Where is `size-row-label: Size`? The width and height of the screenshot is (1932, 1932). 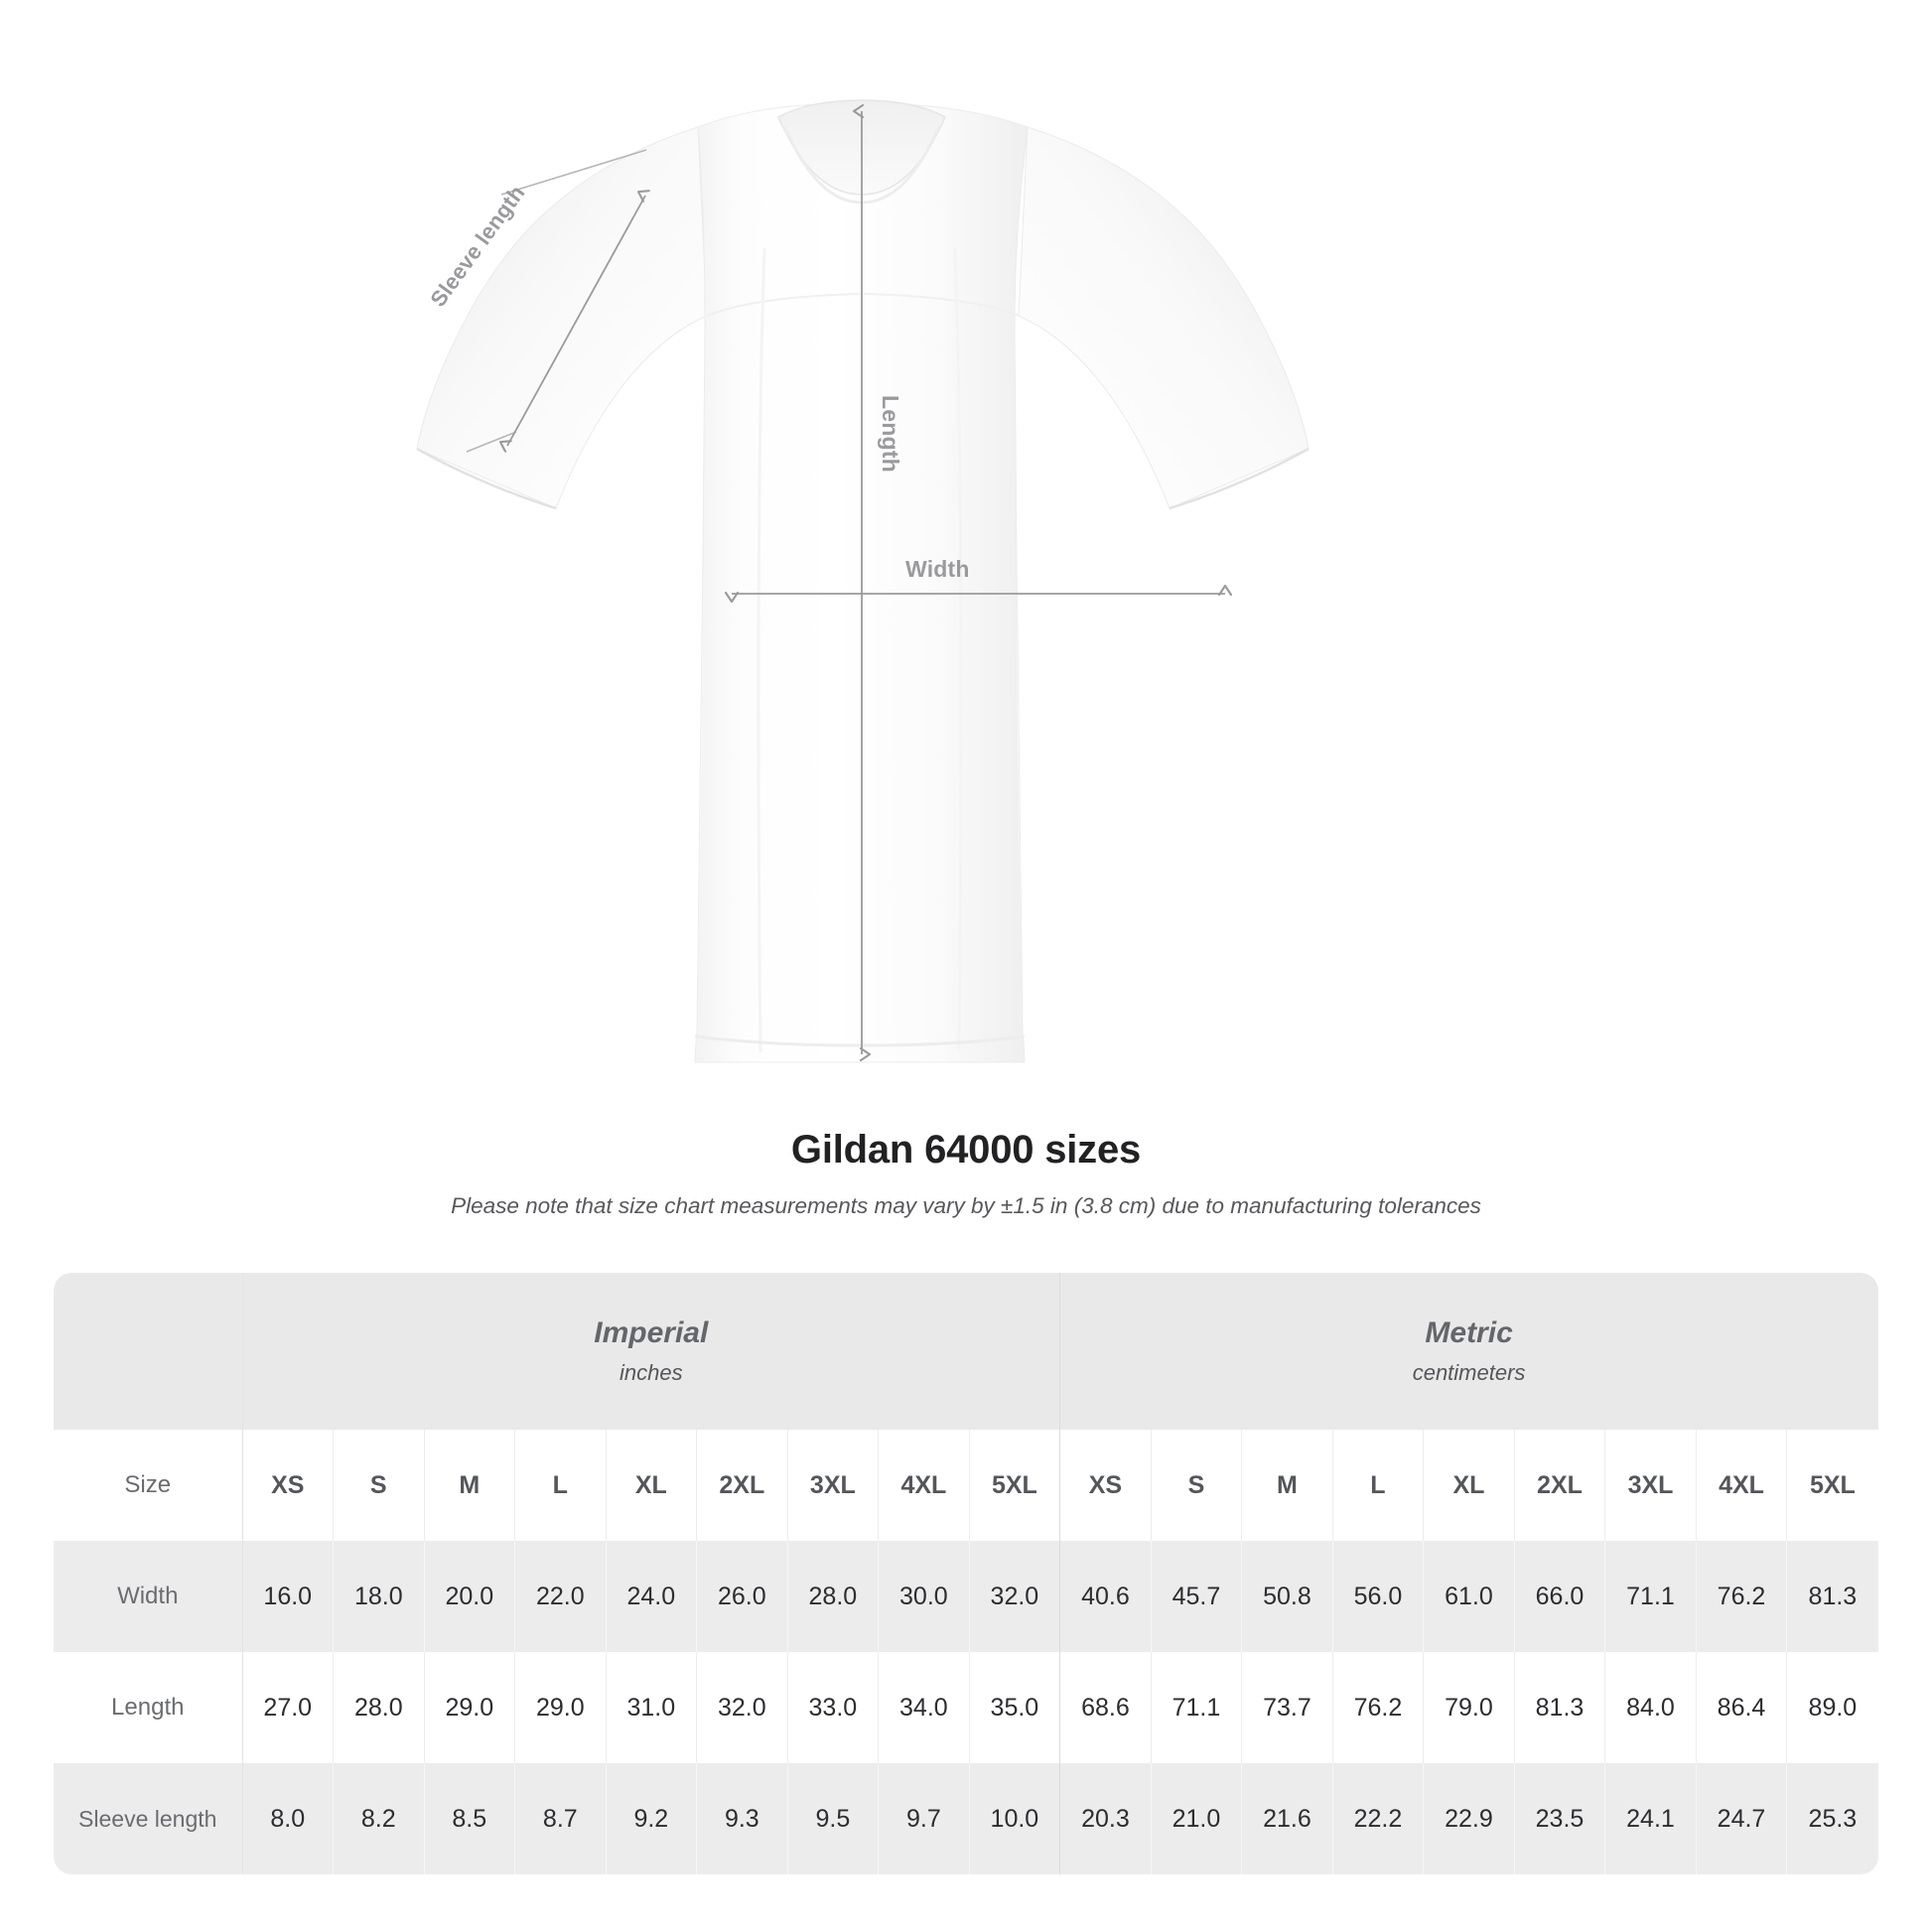 size-row-label: Size is located at coordinates (149, 1486).